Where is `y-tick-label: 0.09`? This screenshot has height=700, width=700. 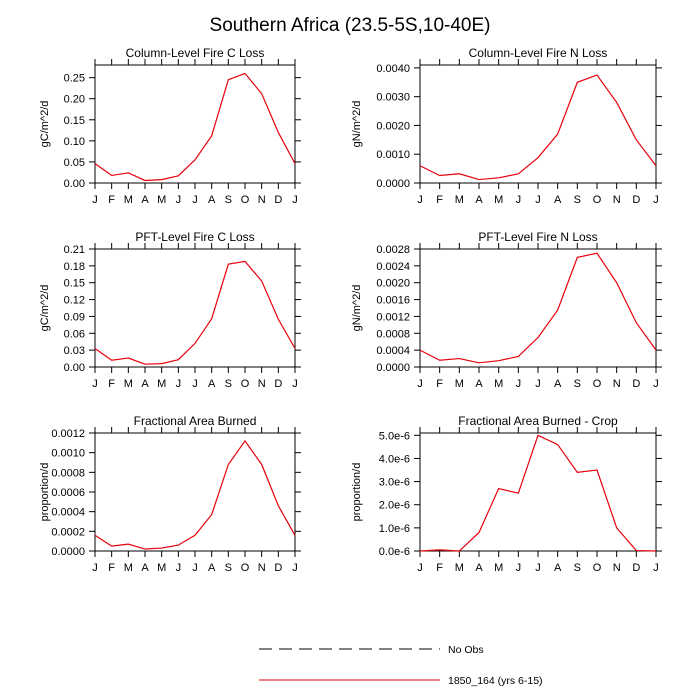
y-tick-label: 0.09 is located at coordinates (74, 317).